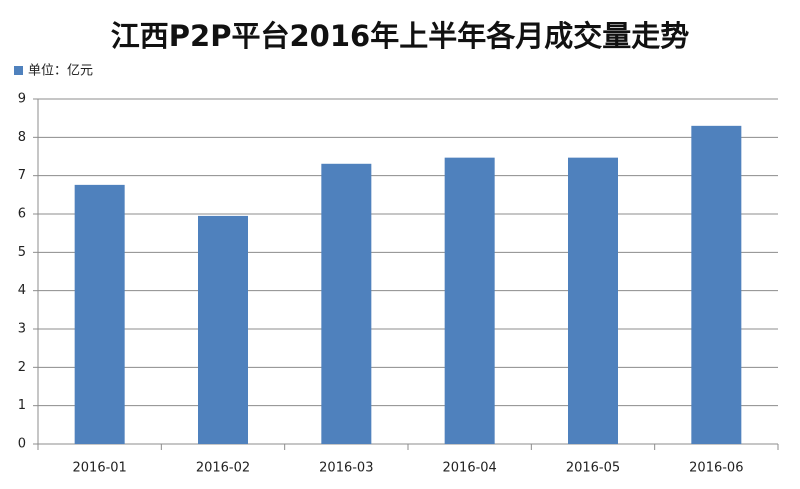 The width and height of the screenshot is (800, 489). Describe the element at coordinates (22, 290) in the screenshot. I see `y-tick-label: 4` at that location.